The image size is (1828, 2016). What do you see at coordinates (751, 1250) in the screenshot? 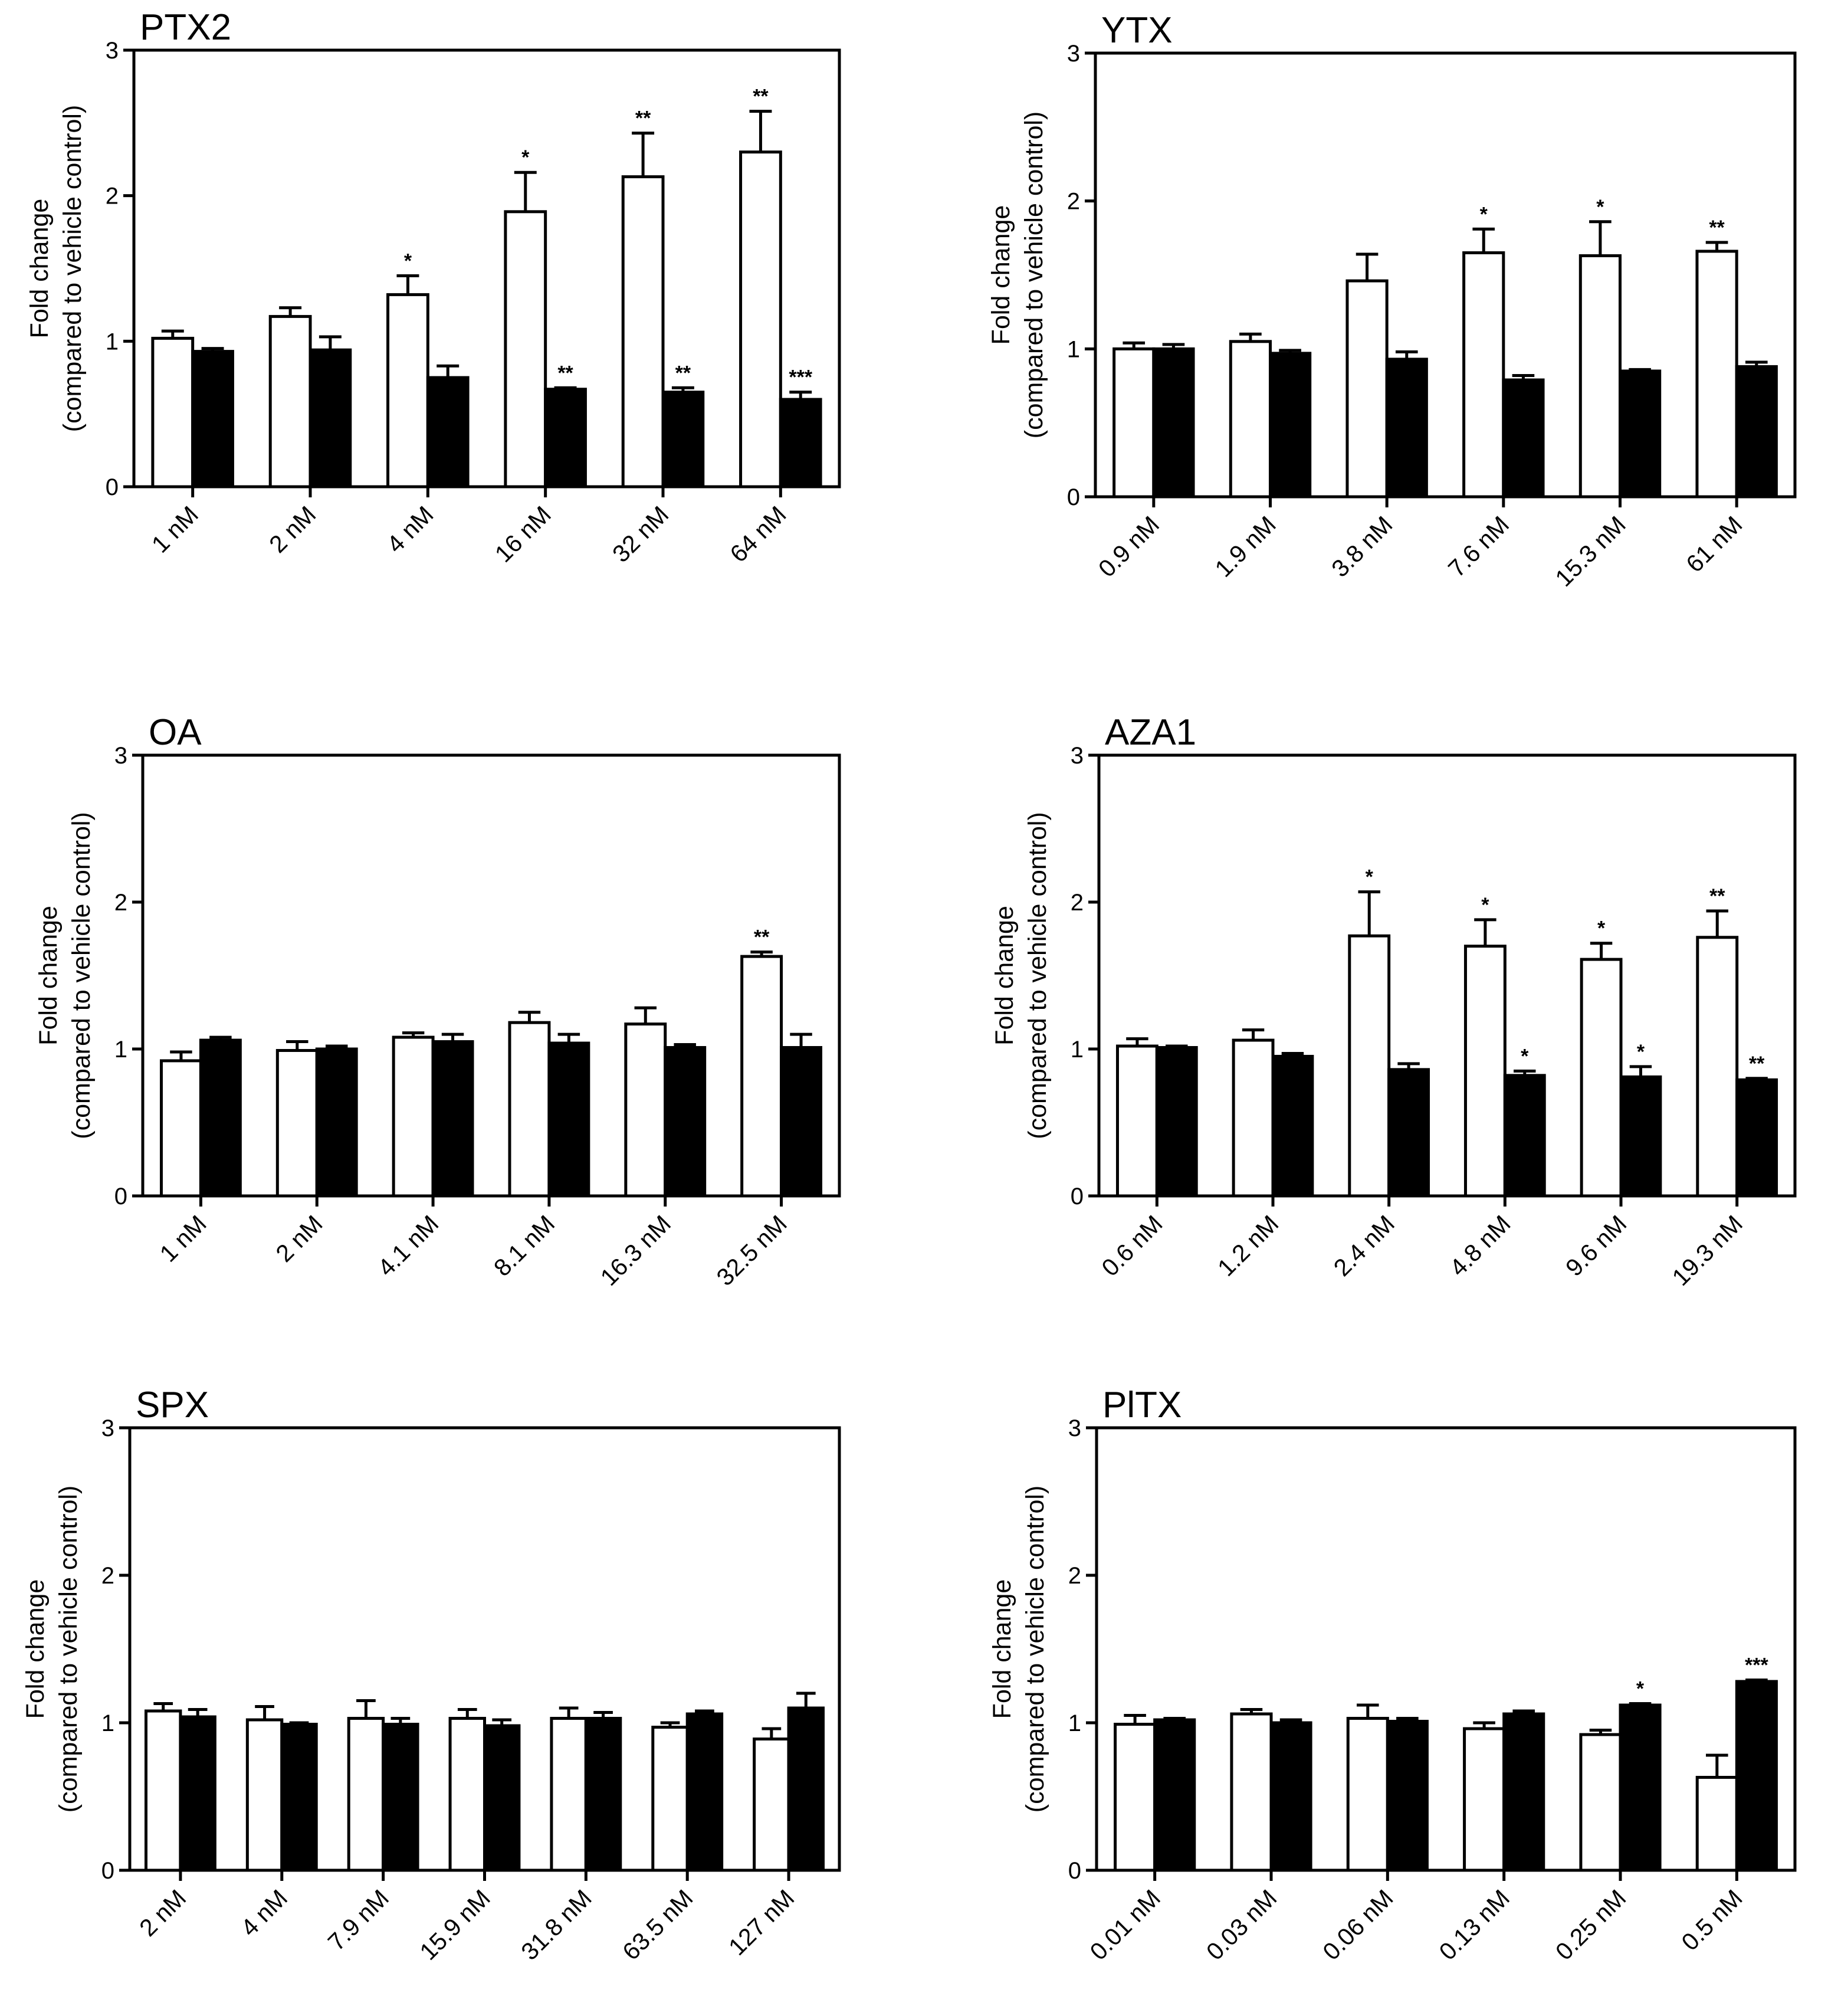
I see `x-tick-label: 32.5 nM` at bounding box center [751, 1250].